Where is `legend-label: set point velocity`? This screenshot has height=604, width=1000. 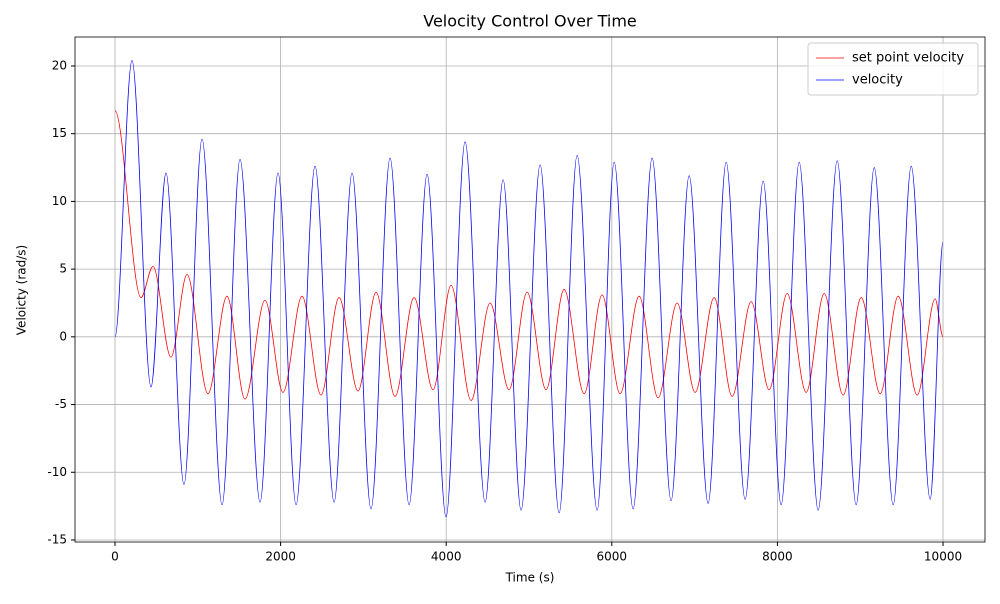
legend-label: set point velocity is located at coordinates (908, 58).